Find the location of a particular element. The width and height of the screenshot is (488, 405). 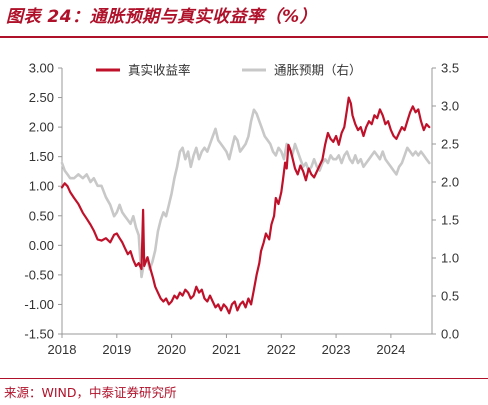

left-tick-label: -0.50 is located at coordinates (39, 274).